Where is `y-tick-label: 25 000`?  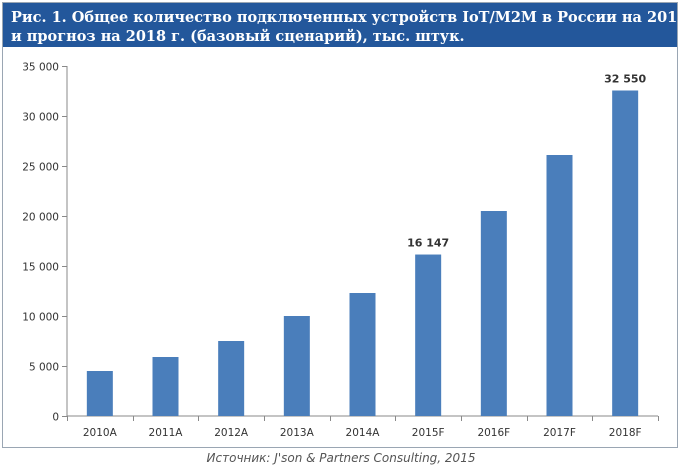 y-tick-label: 25 000 is located at coordinates (40, 168).